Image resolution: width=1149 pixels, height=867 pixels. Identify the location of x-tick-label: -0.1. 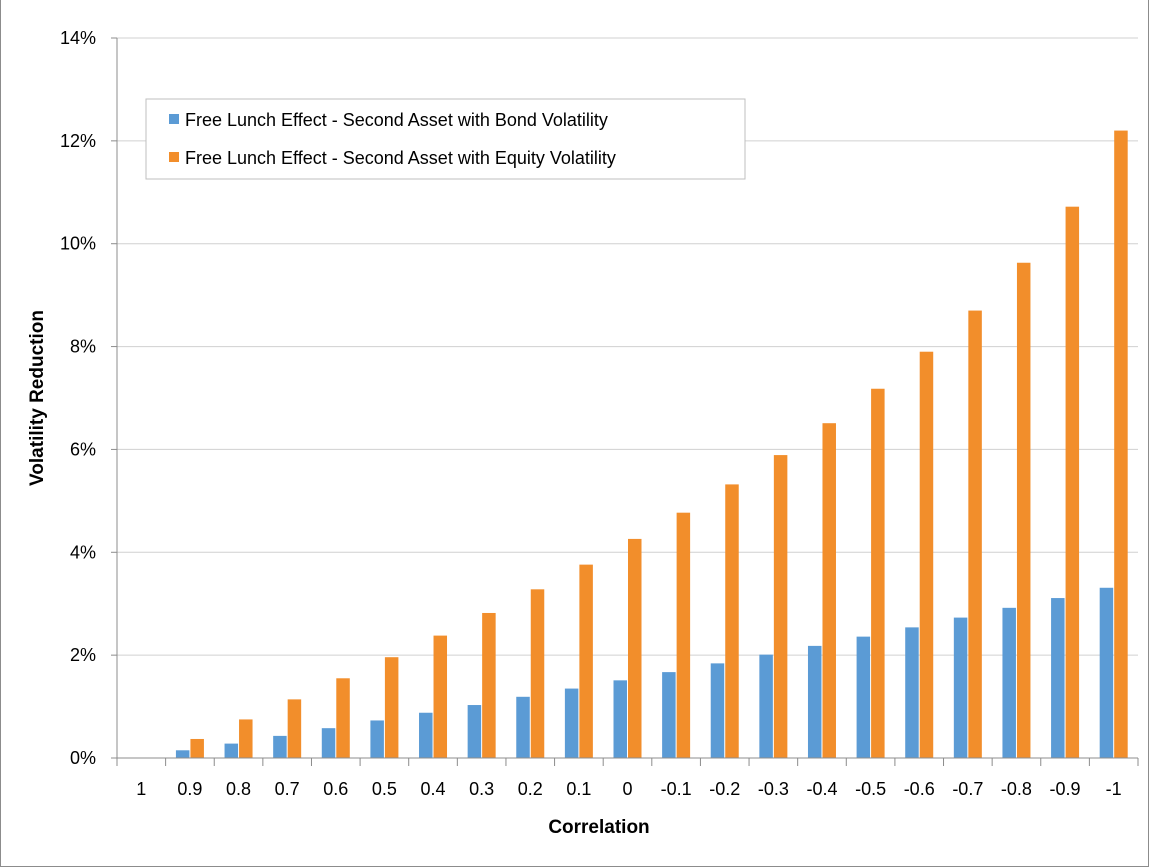
(676, 789).